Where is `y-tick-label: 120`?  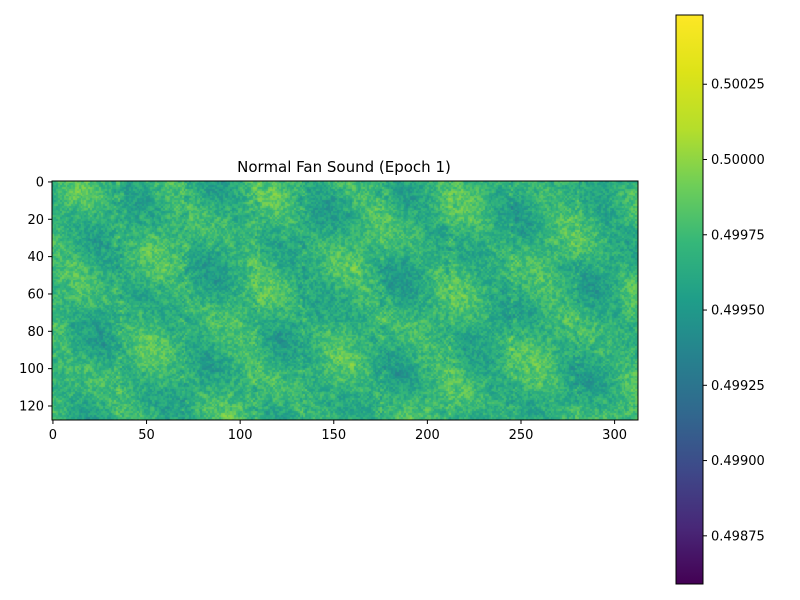 y-tick-label: 120 is located at coordinates (31, 406).